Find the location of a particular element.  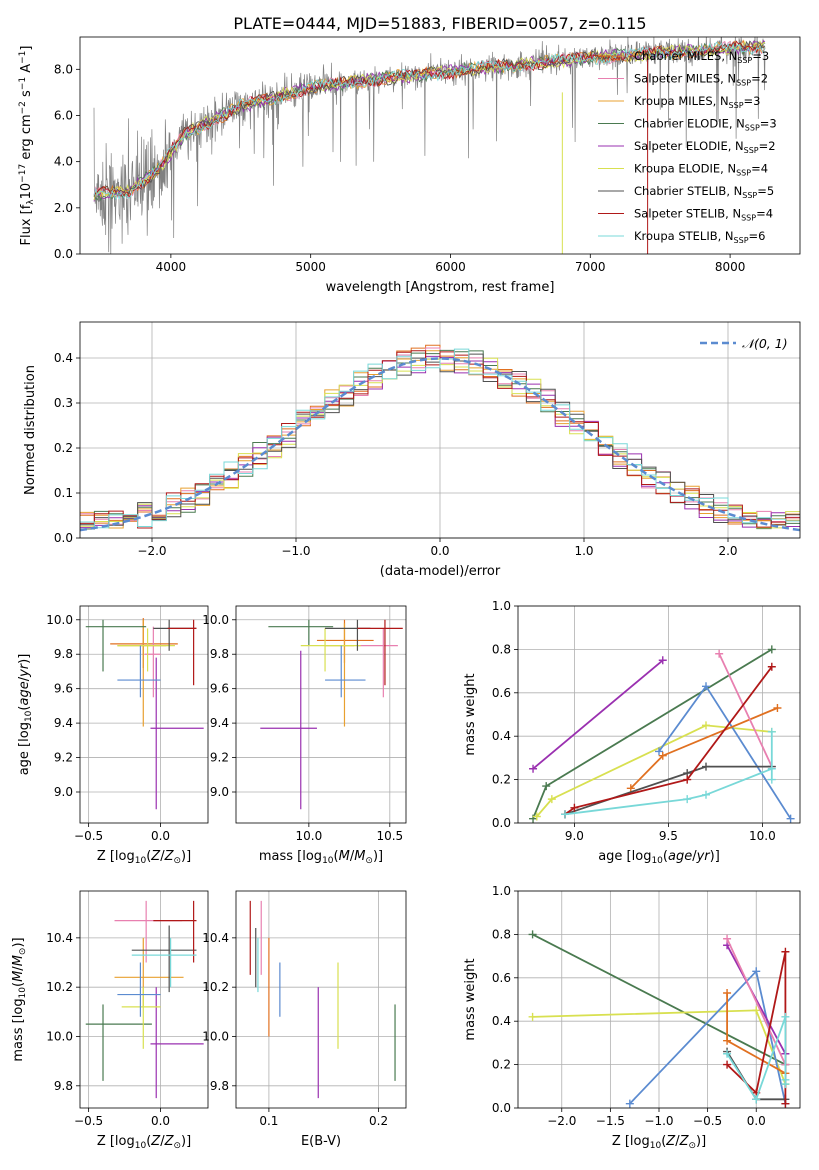

x-tick-label: 8000 is located at coordinates (730, 267).